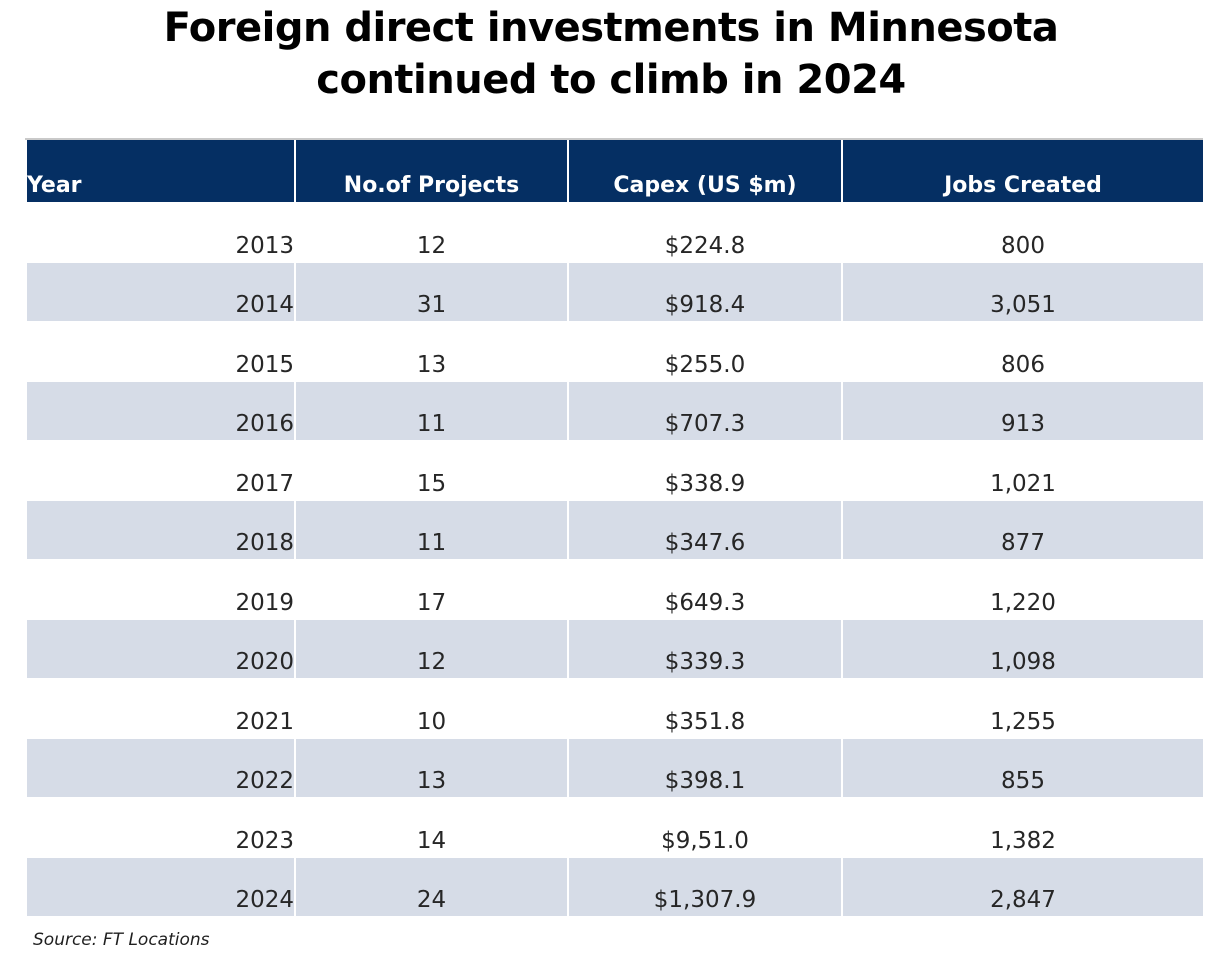 The height and width of the screenshot is (958, 1222). Describe the element at coordinates (706, 767) in the screenshot. I see `cell-capex: $398.1` at that location.